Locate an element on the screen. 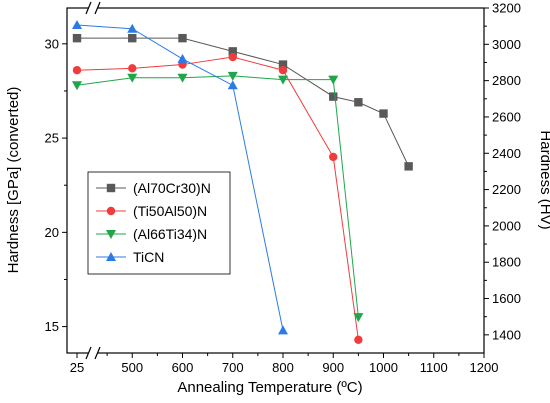  y-left-tick-label: 20 is located at coordinates (52, 232).